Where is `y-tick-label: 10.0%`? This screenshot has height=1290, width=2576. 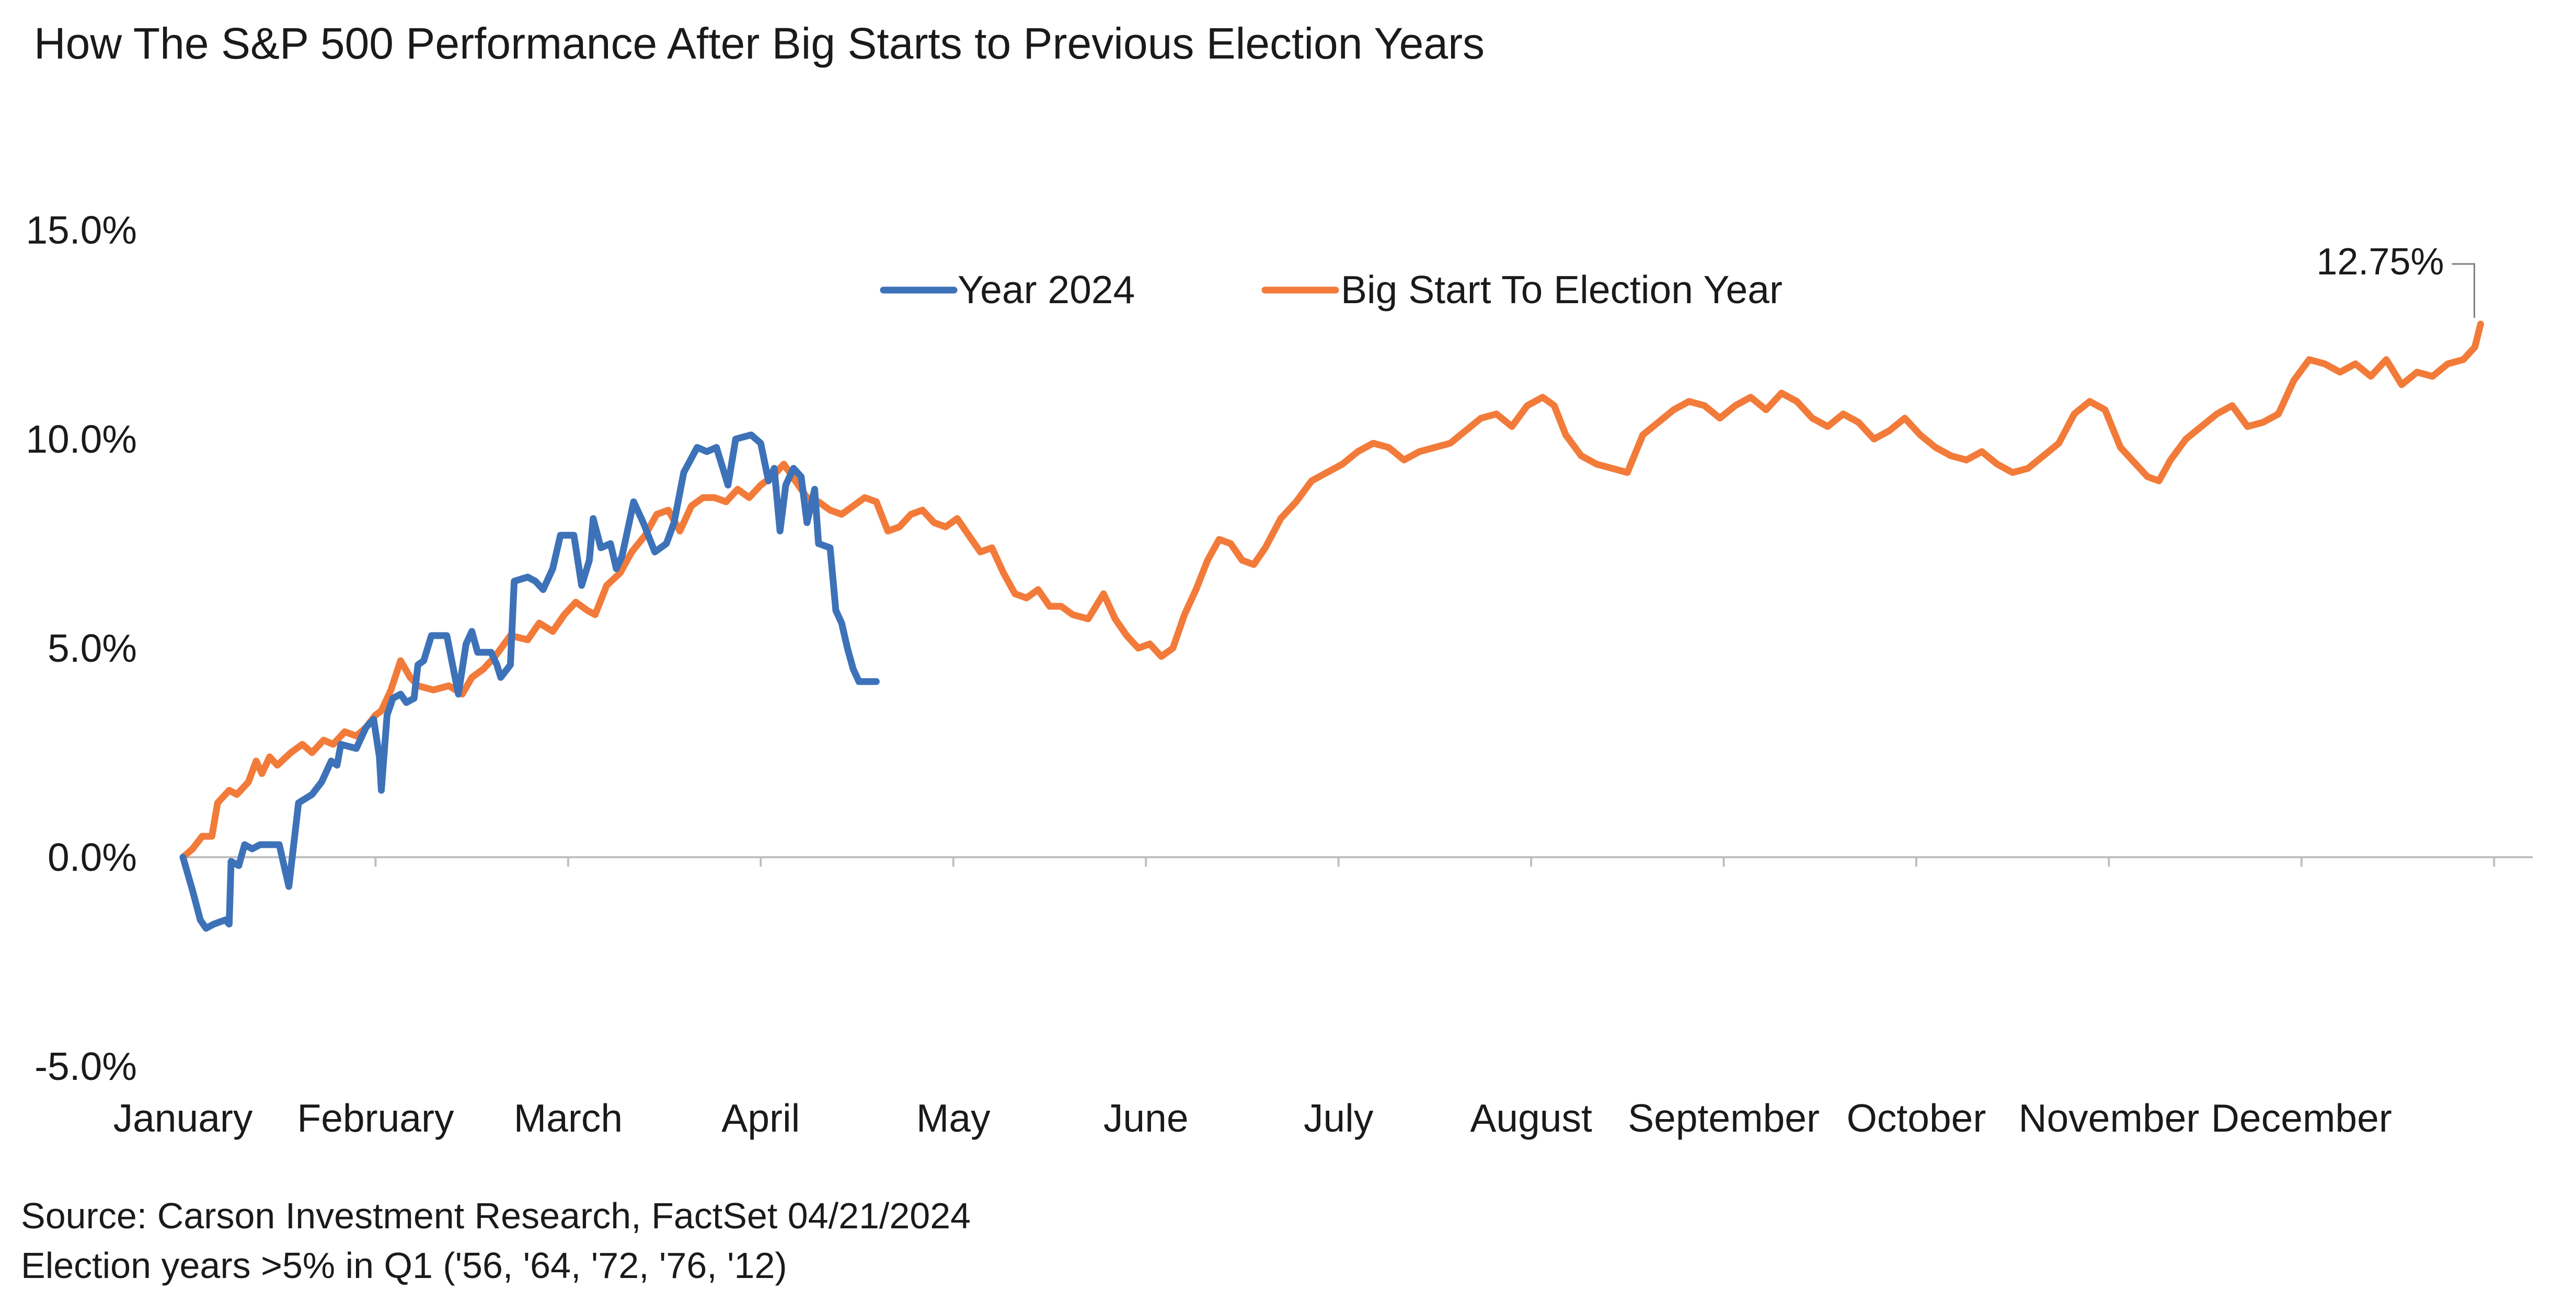 y-tick-label: 10.0% is located at coordinates (81, 439).